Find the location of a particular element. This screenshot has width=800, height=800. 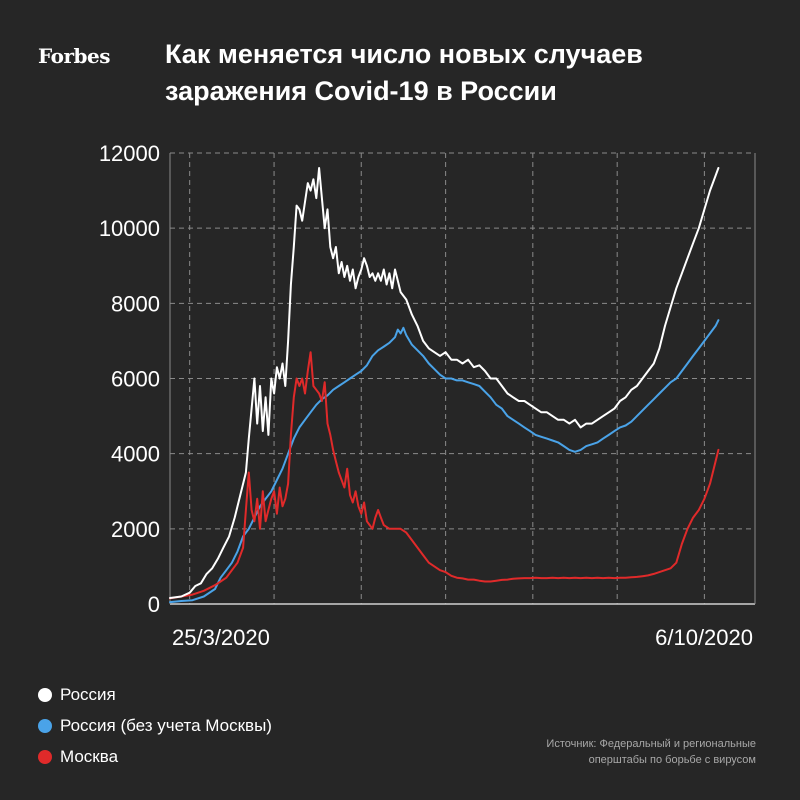

legend-label-russia: Россия is located at coordinates (88, 694).